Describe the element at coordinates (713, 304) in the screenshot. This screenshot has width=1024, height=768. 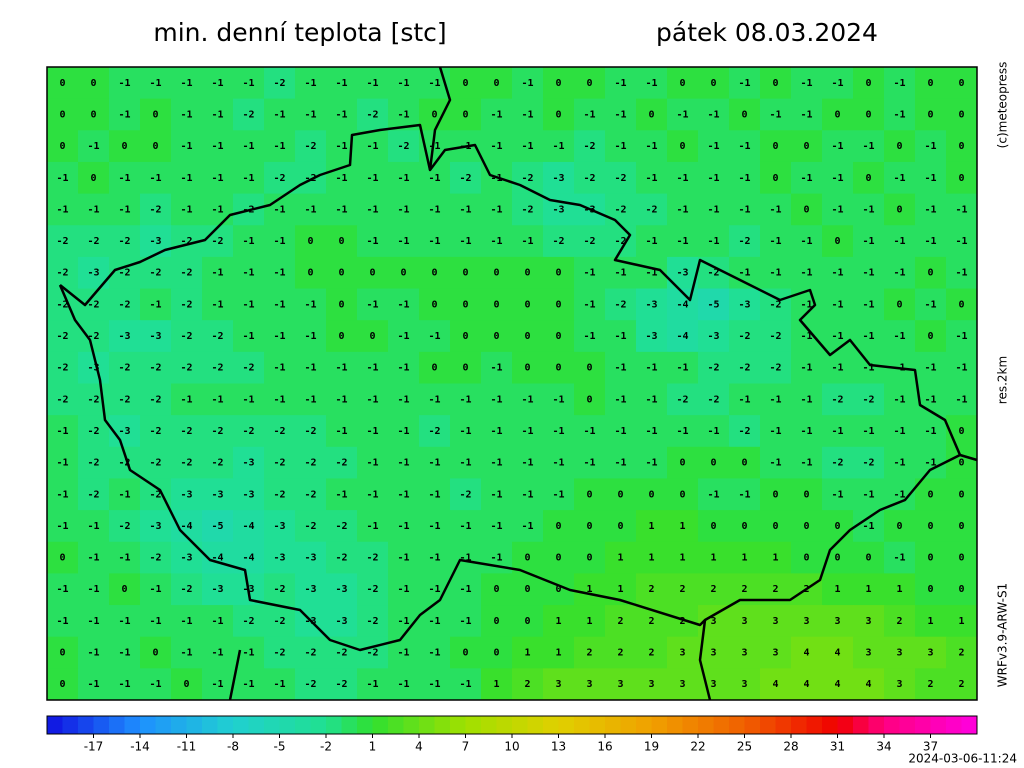
I see `grid-value: -5` at that location.